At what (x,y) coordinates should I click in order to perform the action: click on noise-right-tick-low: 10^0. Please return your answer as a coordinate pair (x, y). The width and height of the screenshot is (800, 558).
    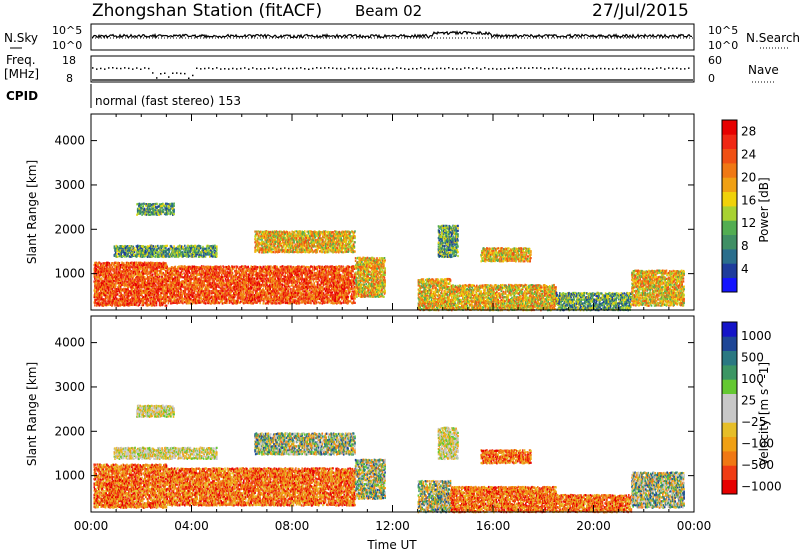
    Looking at the image, I should click on (723, 45).